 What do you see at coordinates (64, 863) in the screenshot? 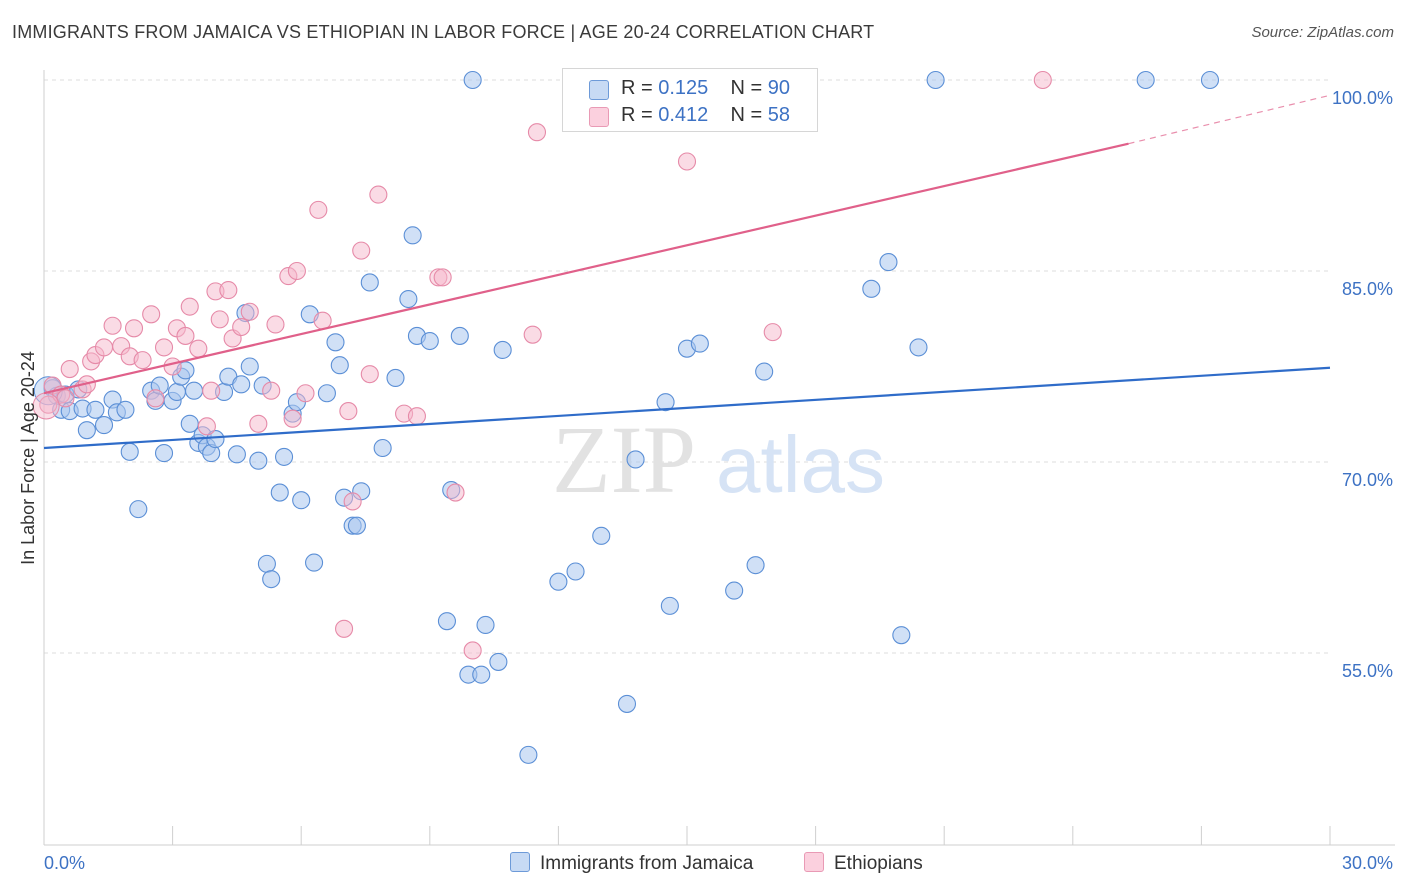
I see `x-tick-label: 0.0%` at bounding box center [64, 863].